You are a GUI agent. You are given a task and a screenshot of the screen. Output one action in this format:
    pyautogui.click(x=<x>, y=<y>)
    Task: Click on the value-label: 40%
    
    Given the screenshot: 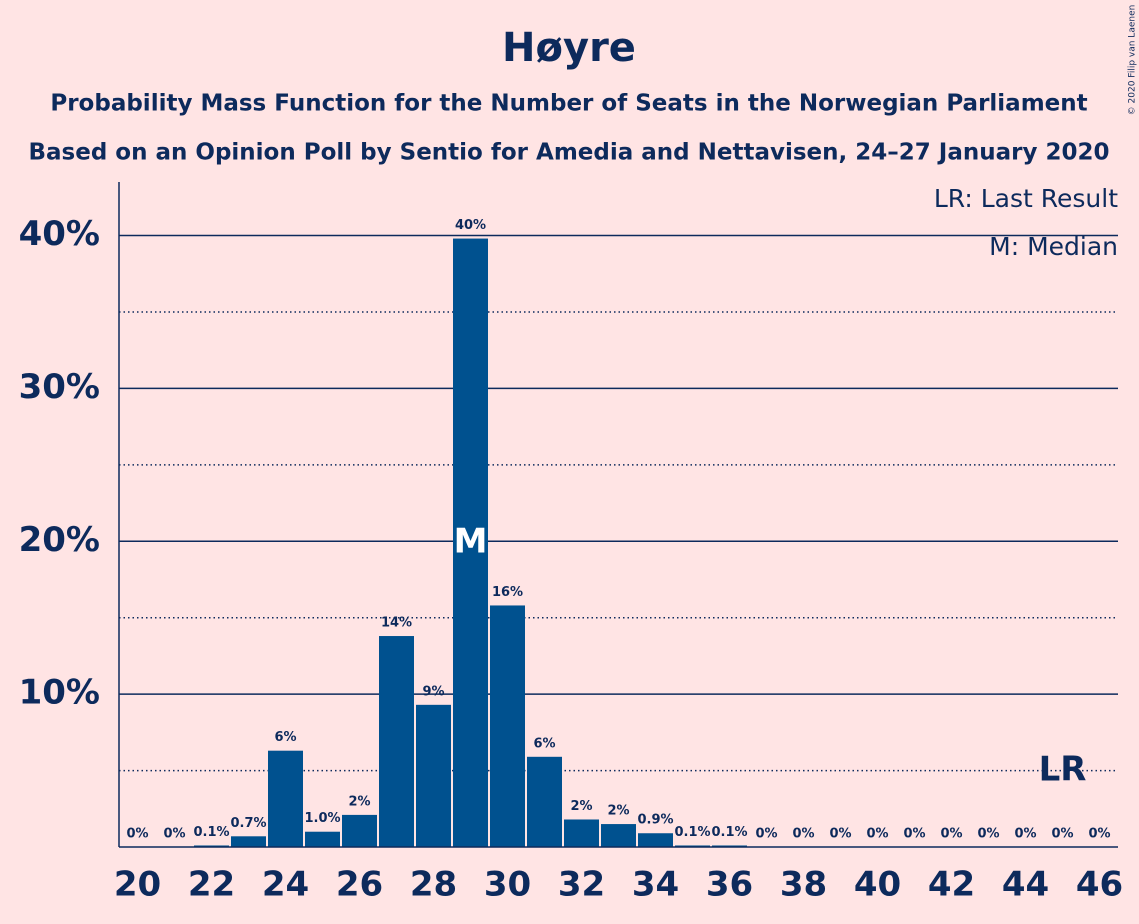 What is the action you would take?
    pyautogui.click(x=470, y=225)
    